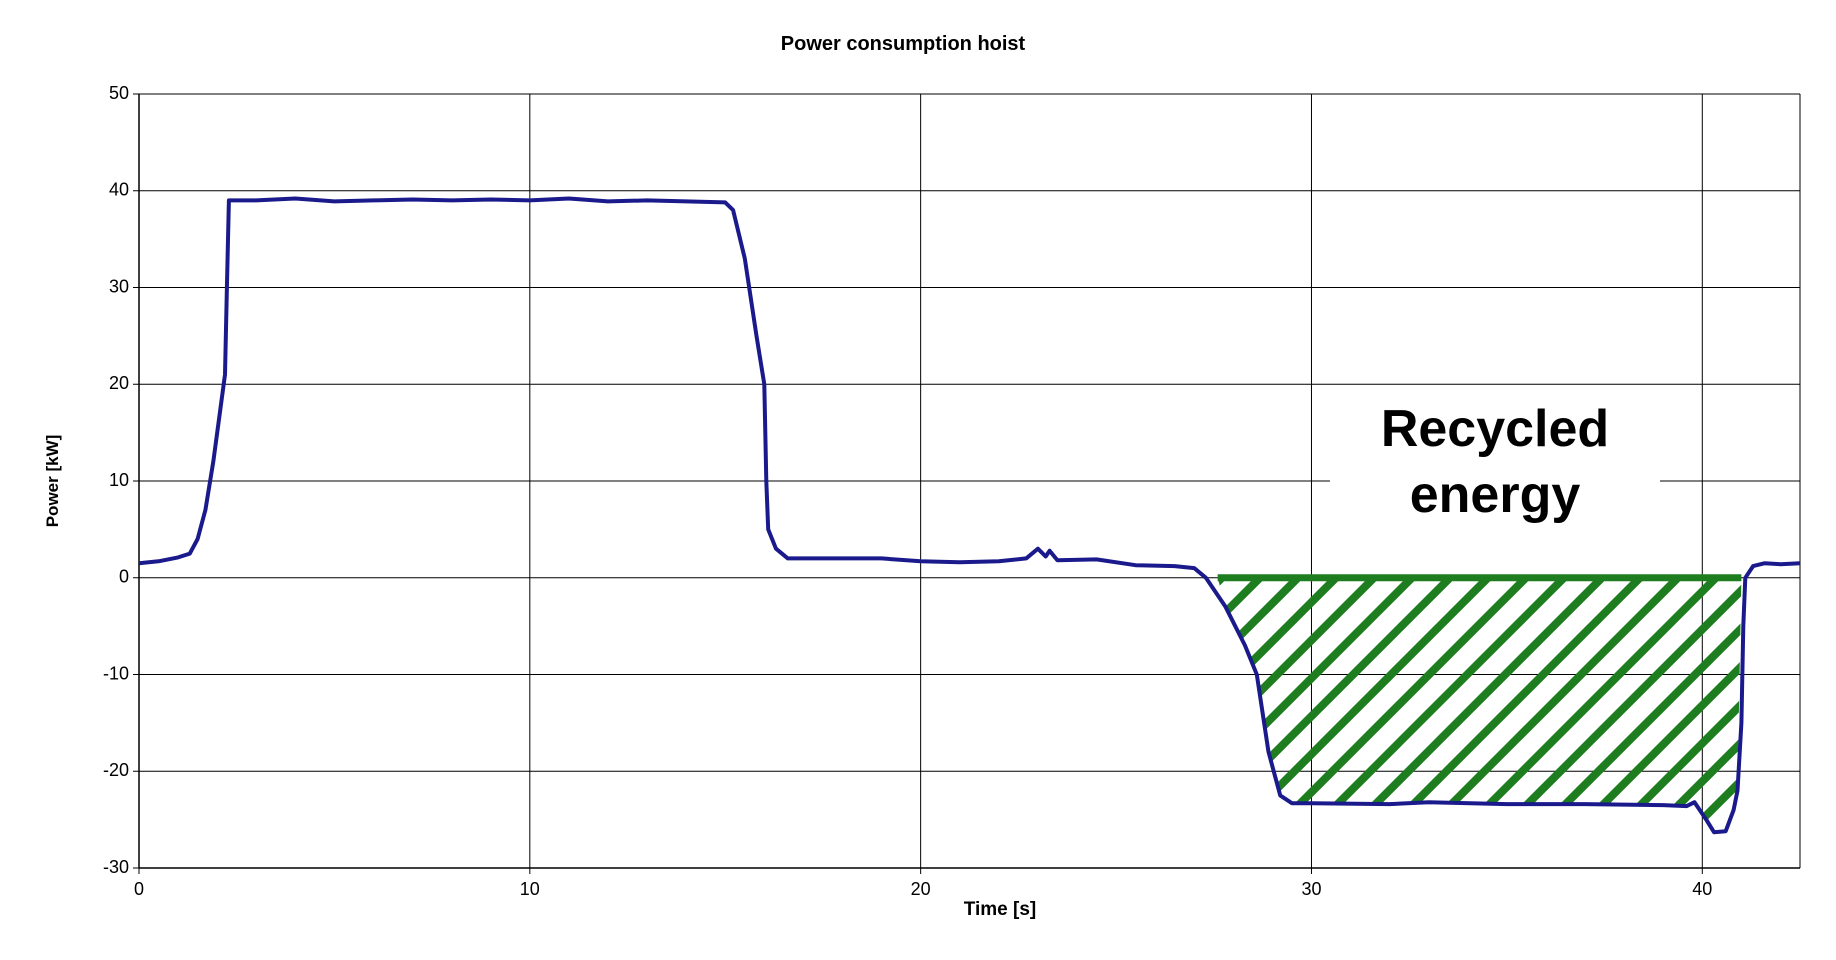 The height and width of the screenshot is (960, 1836). I want to click on x-axis-label: Time [s], so click(1000, 909).